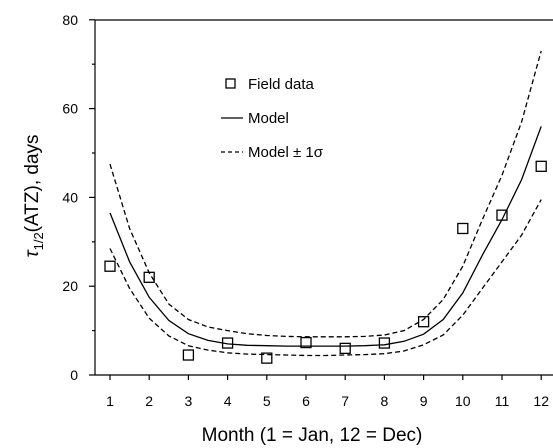  What do you see at coordinates (149, 401) in the screenshot?
I see `x-tick-label: 2` at bounding box center [149, 401].